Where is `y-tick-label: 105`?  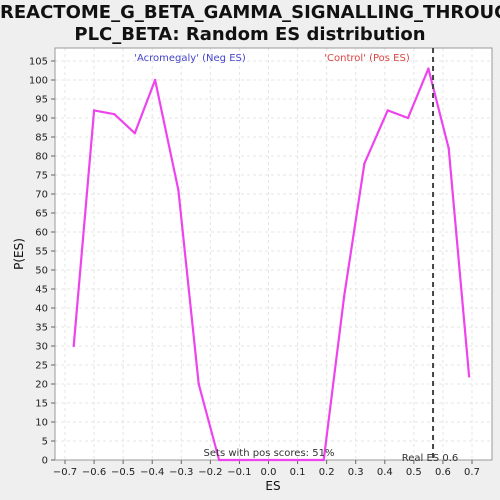 y-tick-label: 105 is located at coordinates (38, 62).